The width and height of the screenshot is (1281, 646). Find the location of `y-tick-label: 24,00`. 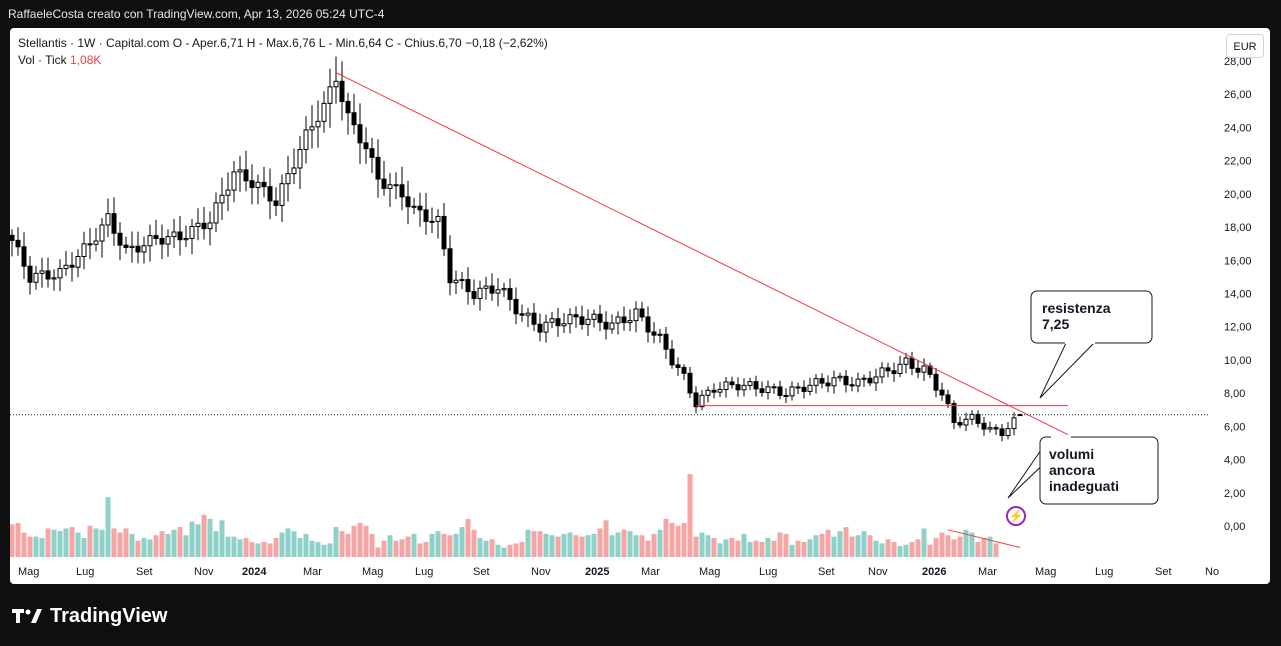

y-tick-label: 24,00 is located at coordinates (1238, 128).